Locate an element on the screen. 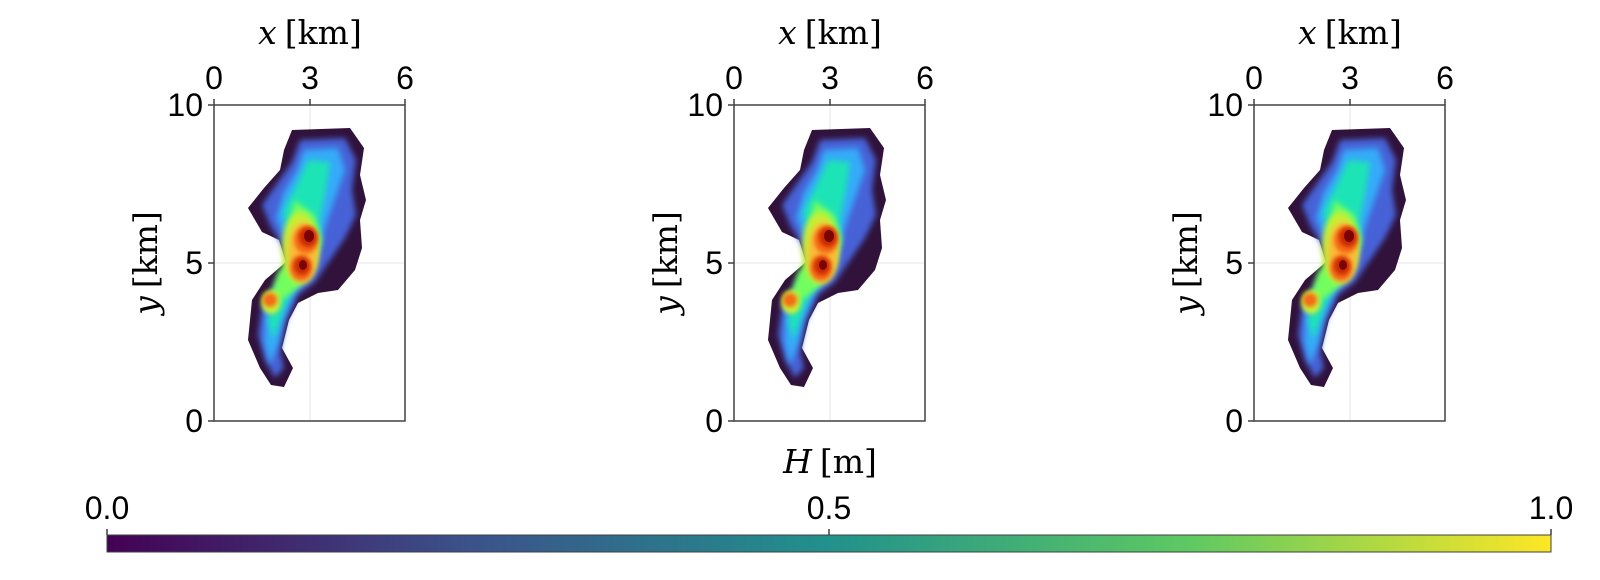  colorbar-tick-label: 1.0 is located at coordinates (1551, 508).